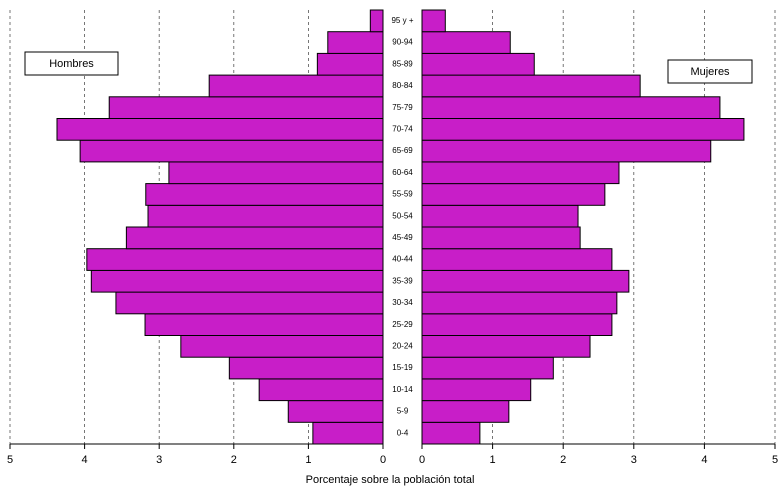 This screenshot has width=780, height=488. What do you see at coordinates (403, 432) in the screenshot?
I see `category-label: 0-4` at bounding box center [403, 432].